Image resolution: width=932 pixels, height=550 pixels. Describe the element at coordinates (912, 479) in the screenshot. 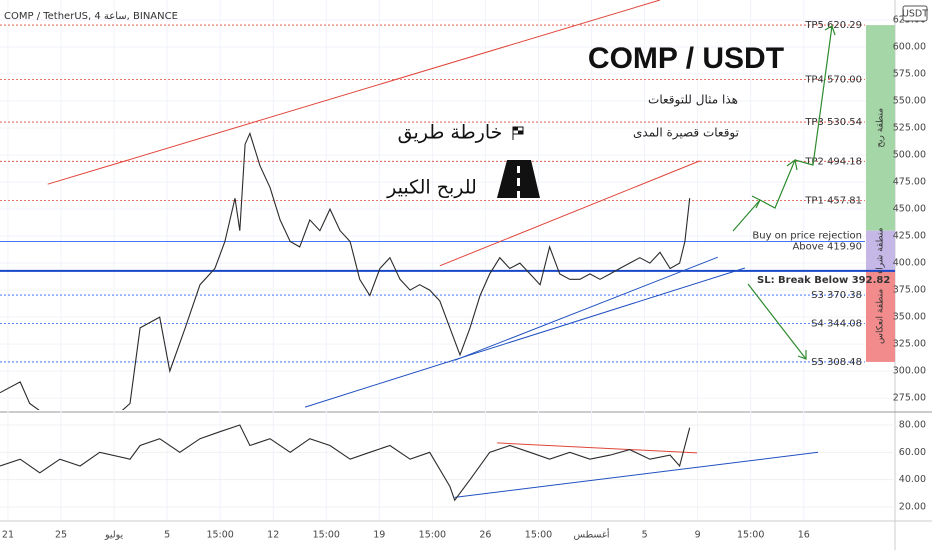

I see `y-tick-label: 40.00` at that location.